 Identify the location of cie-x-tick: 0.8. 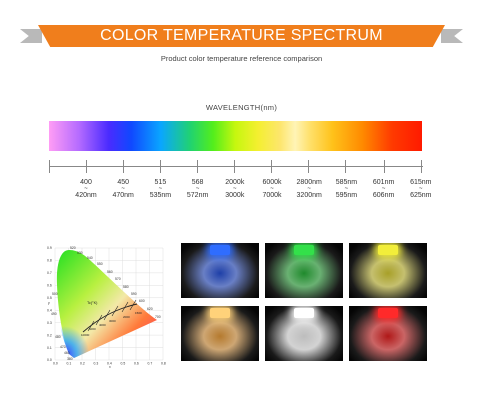
(163, 364).